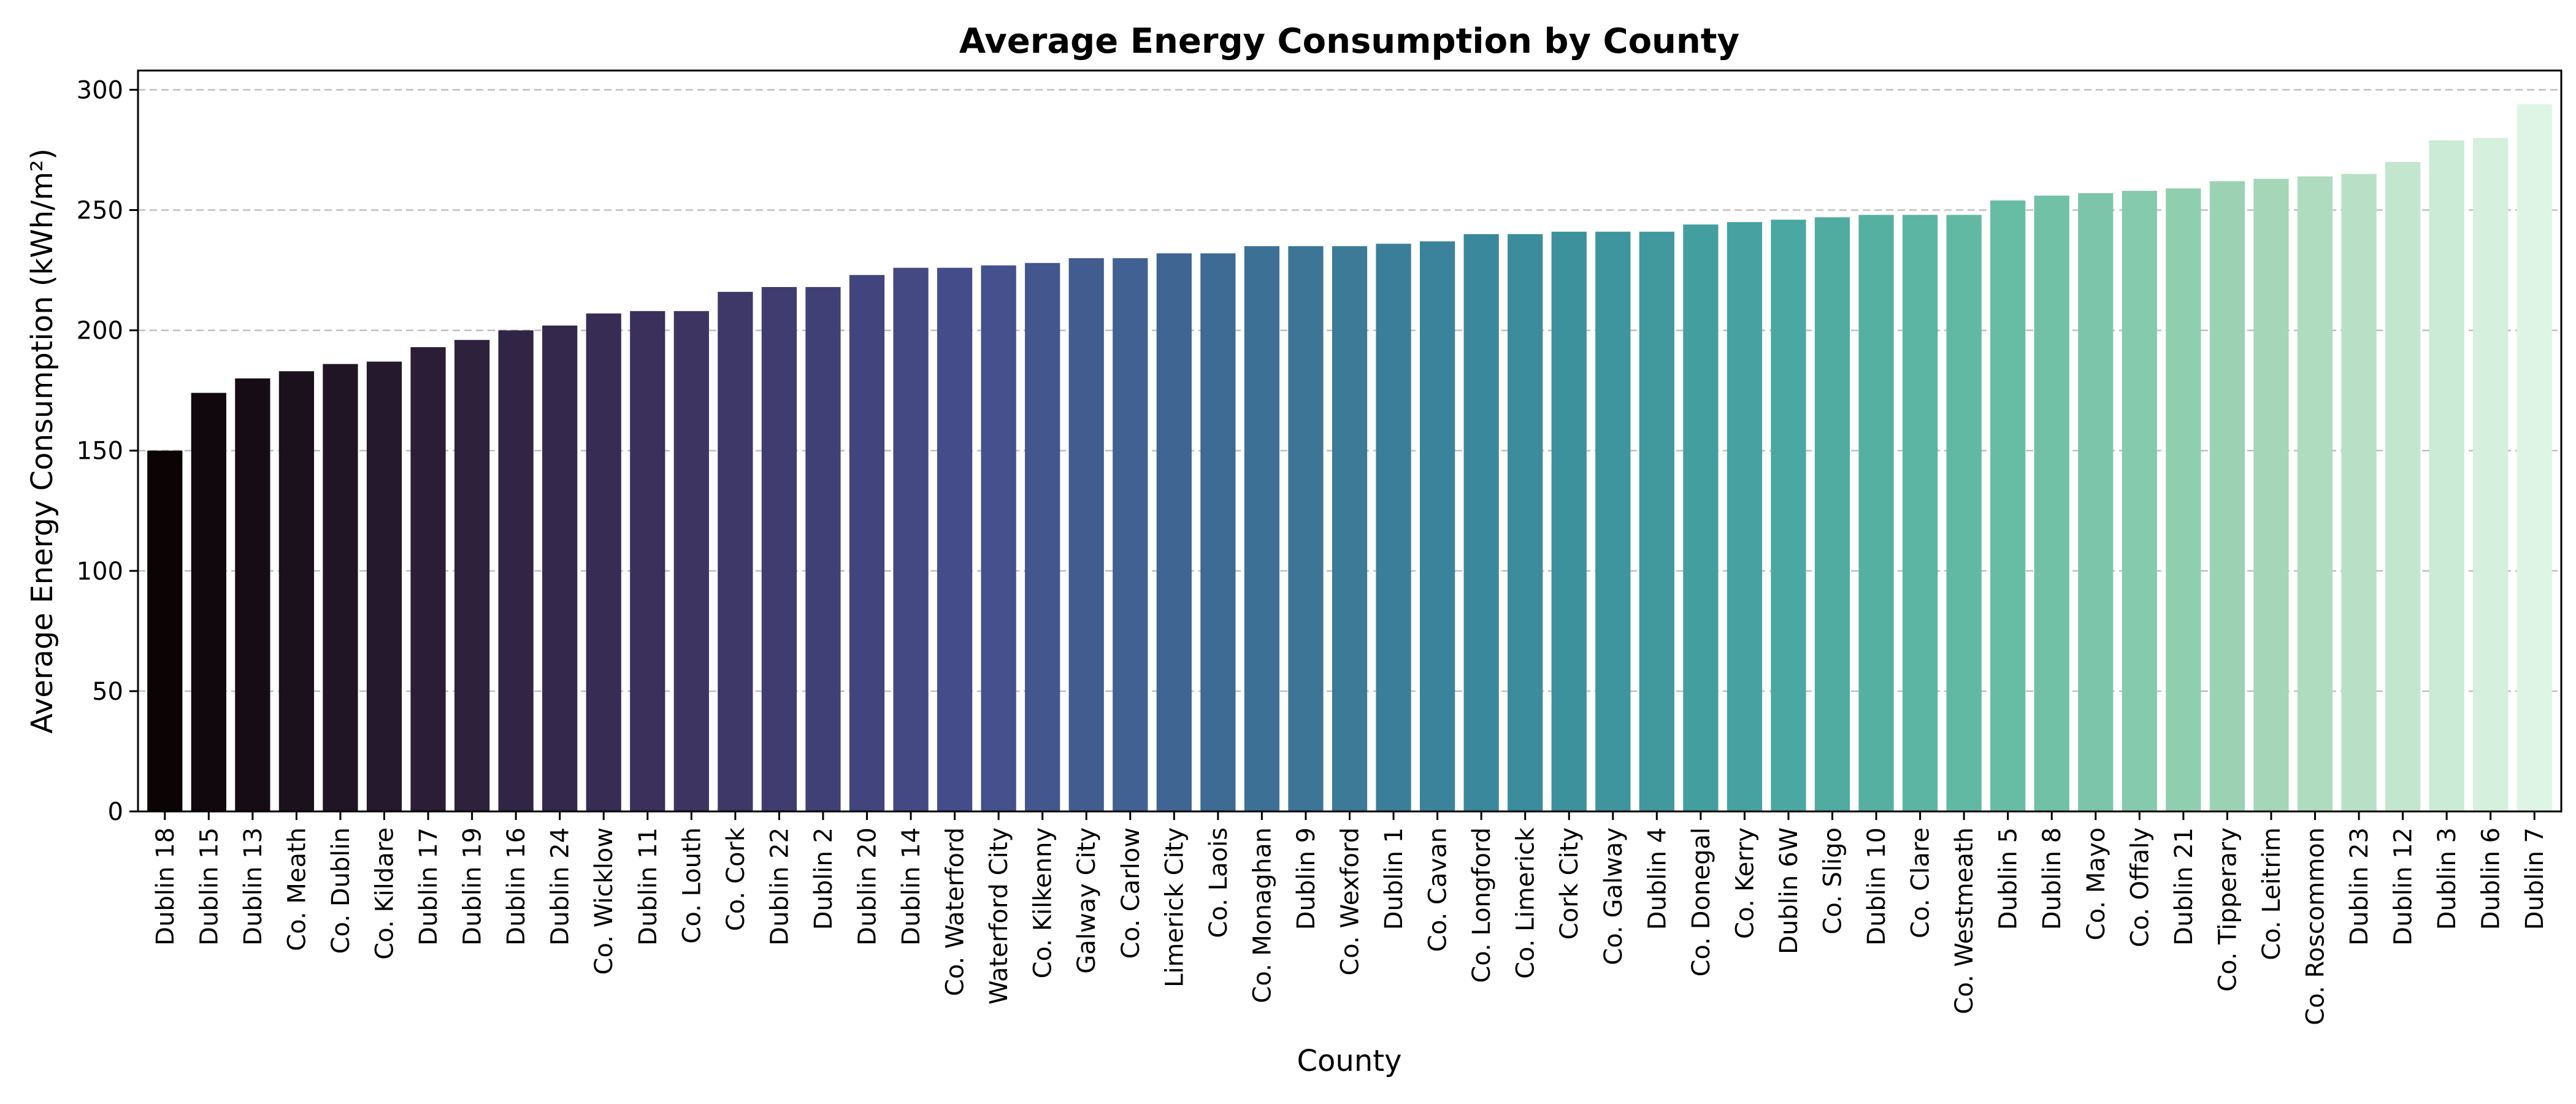 This screenshot has height=1104, width=2576. I want to click on x-tick-label: Dublin 10, so click(1877, 886).